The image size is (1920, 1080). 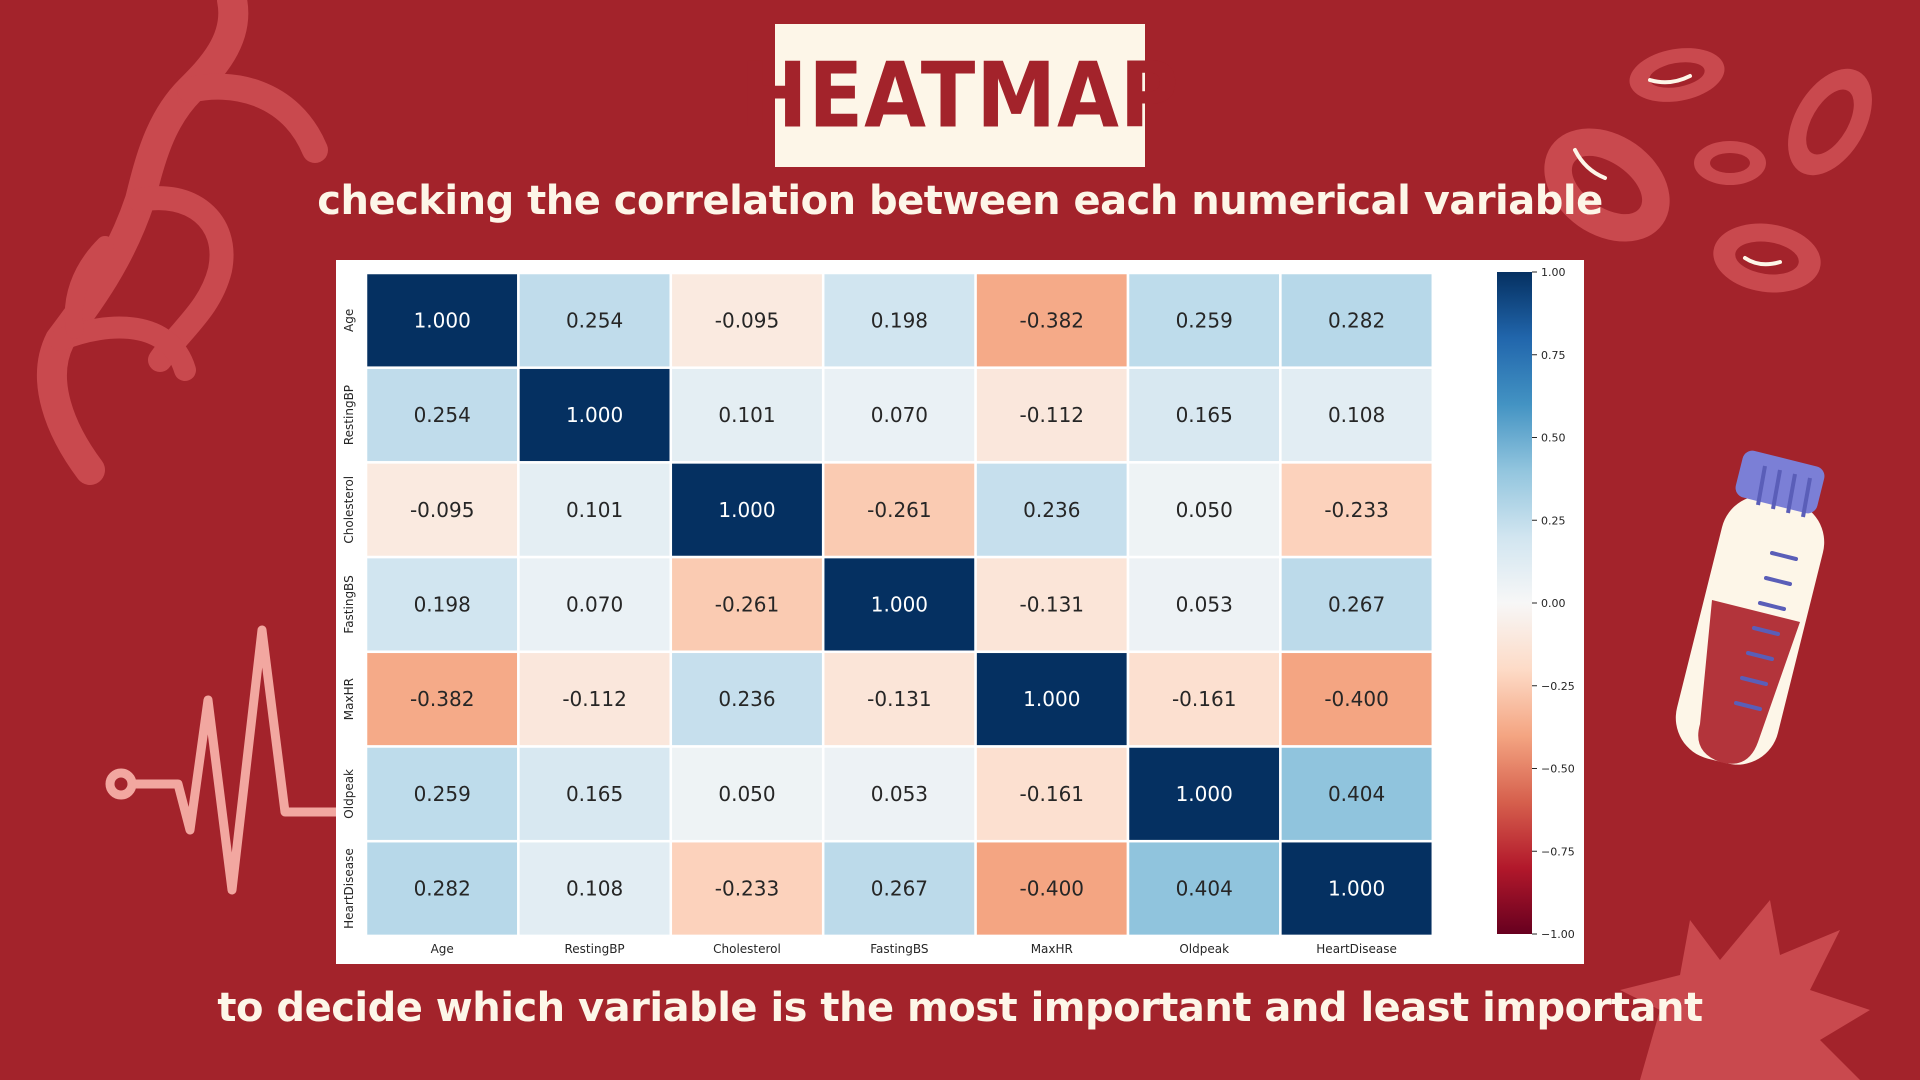 What do you see at coordinates (349, 699) in the screenshot?
I see `y-tick-label: MaxHR` at bounding box center [349, 699].